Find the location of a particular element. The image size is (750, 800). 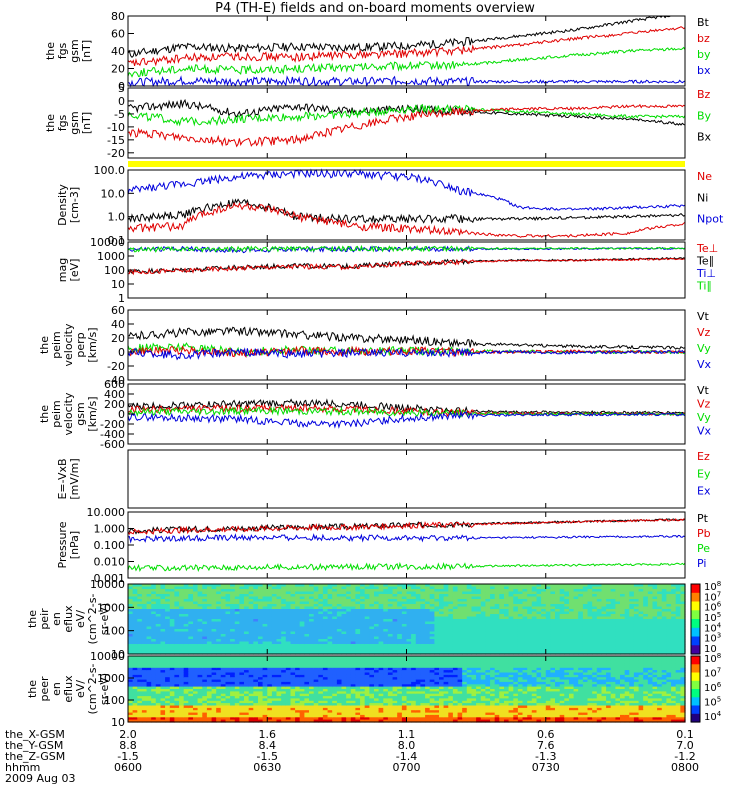

data-quality-bar is located at coordinates (406, 164).